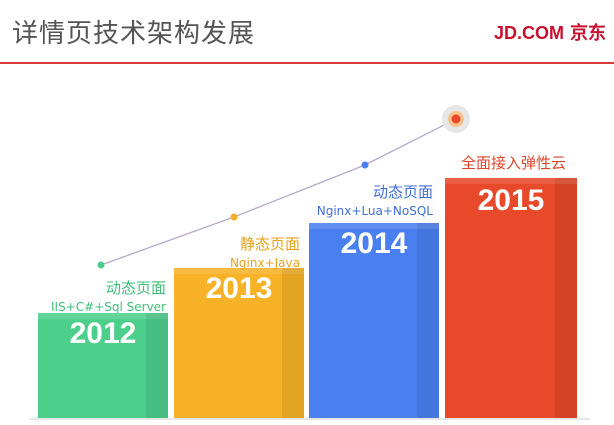 This screenshot has height=425, width=614. What do you see at coordinates (134, 34) in the screenshot?
I see `page-title: 详情页技术架构发展` at bounding box center [134, 34].